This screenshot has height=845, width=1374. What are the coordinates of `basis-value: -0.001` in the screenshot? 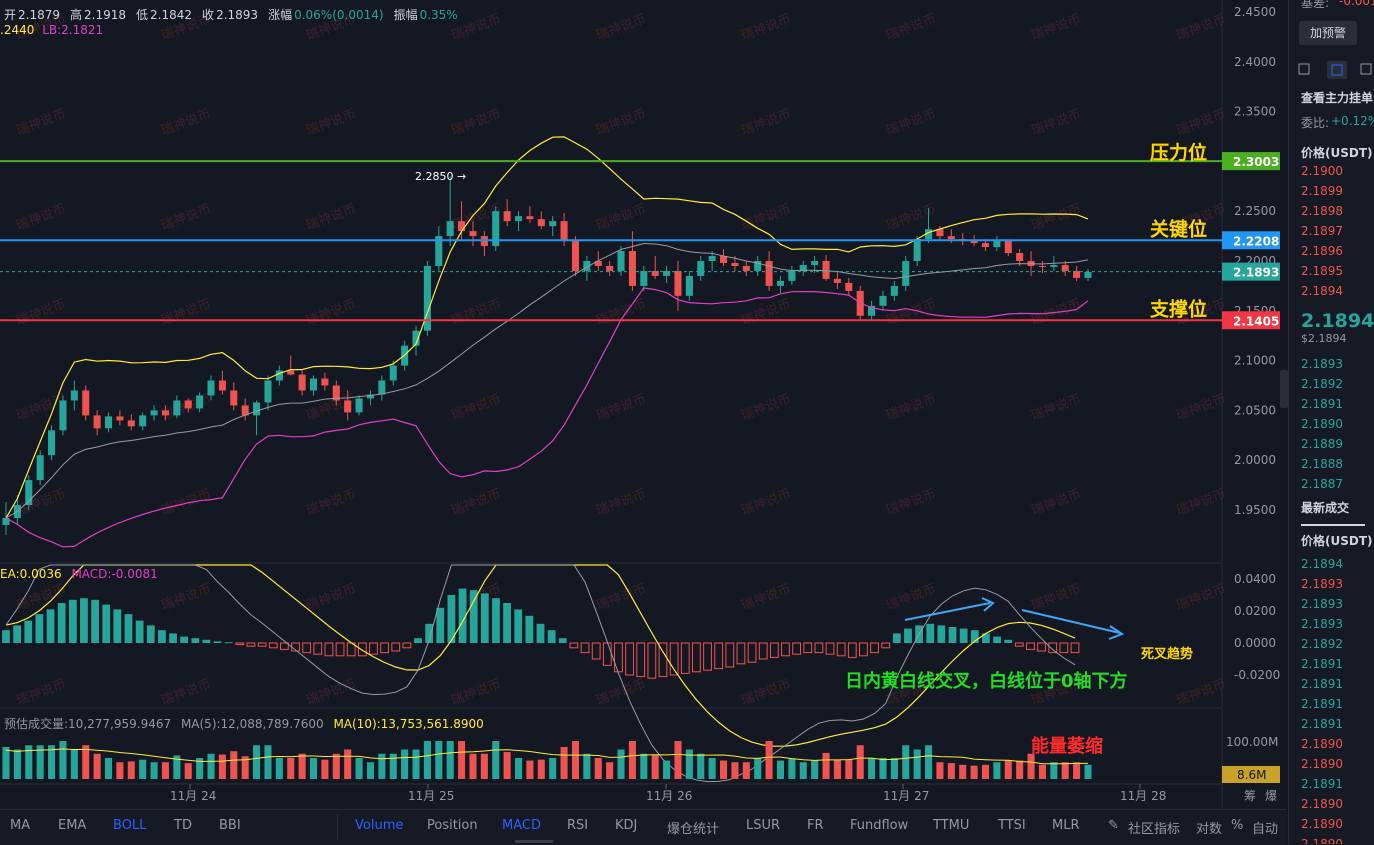 It's located at (1356, 4).